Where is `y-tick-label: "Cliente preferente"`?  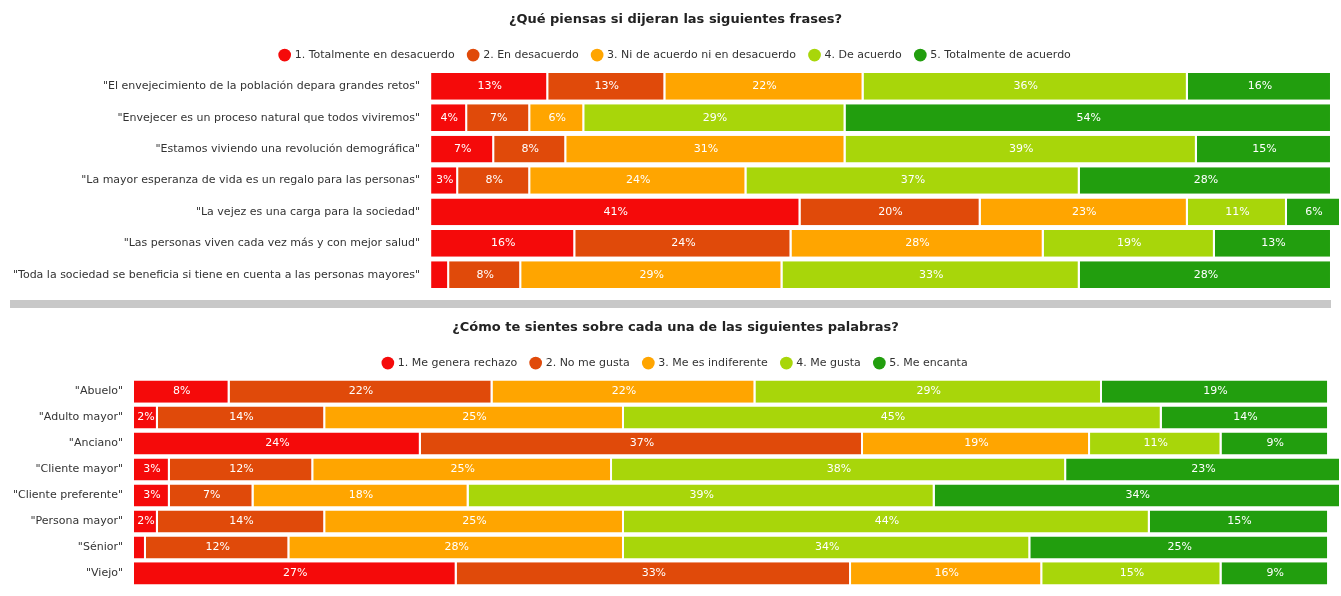
y-tick-label: "Cliente preferente" is located at coordinates (68, 495).